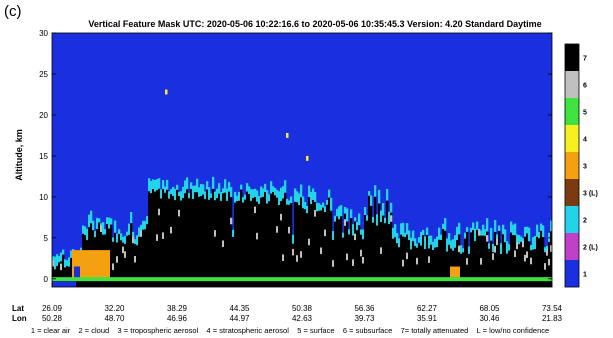 This screenshot has height=338, width=613. I want to click on y-tick-label: 10, so click(43, 197).